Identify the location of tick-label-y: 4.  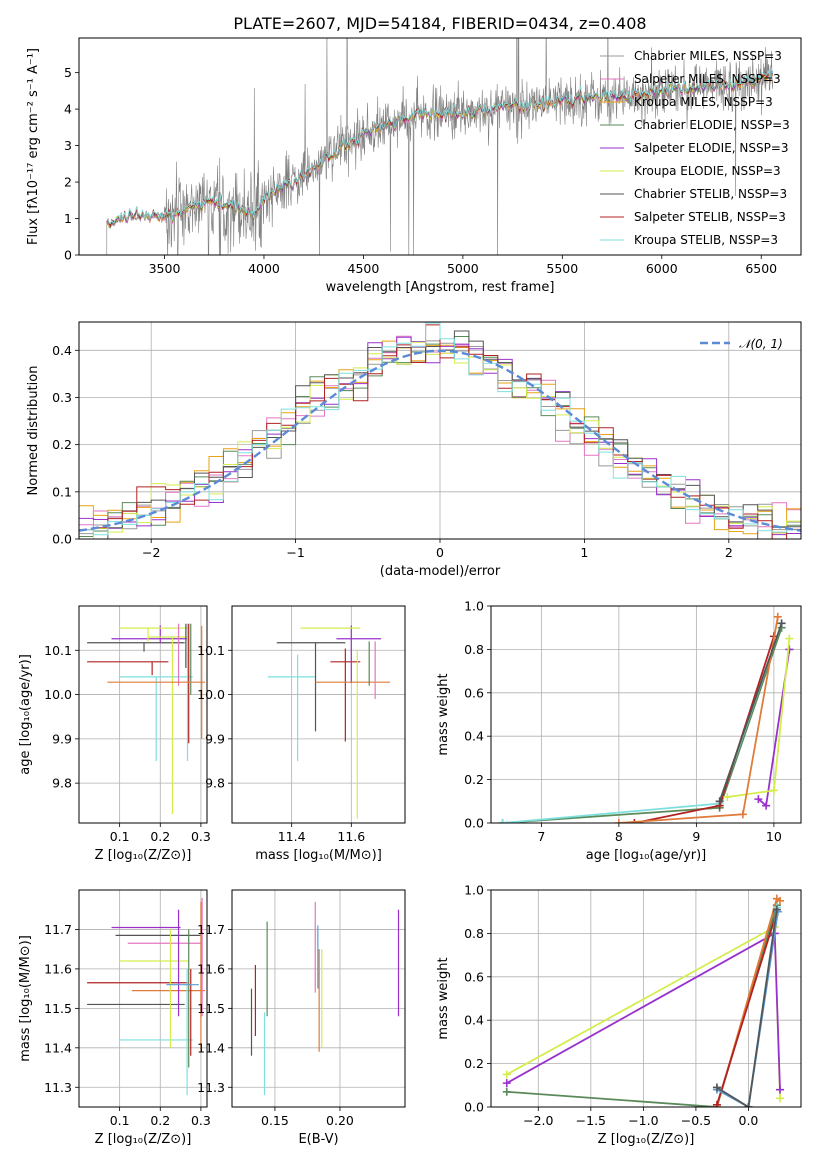
(68, 109).